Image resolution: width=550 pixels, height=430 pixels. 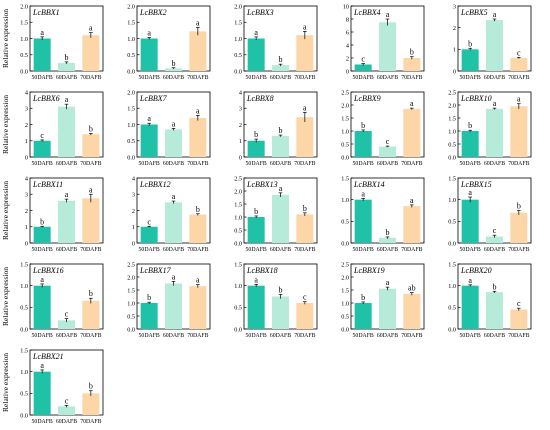 What do you see at coordinates (46, 12) in the screenshot?
I see `chart-title: LcBBX1` at bounding box center [46, 12].